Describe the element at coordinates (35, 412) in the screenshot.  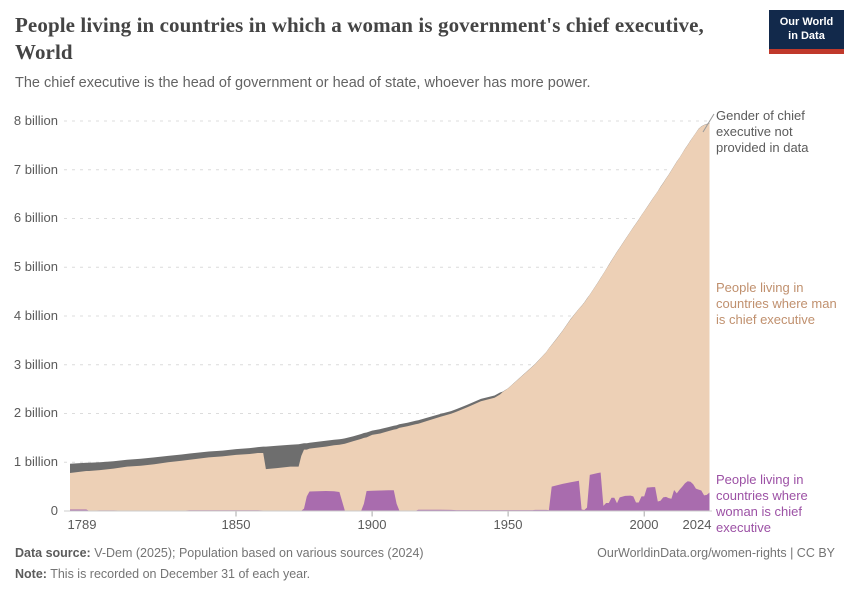
I see `y-tick-2b: 2 billion` at that location.